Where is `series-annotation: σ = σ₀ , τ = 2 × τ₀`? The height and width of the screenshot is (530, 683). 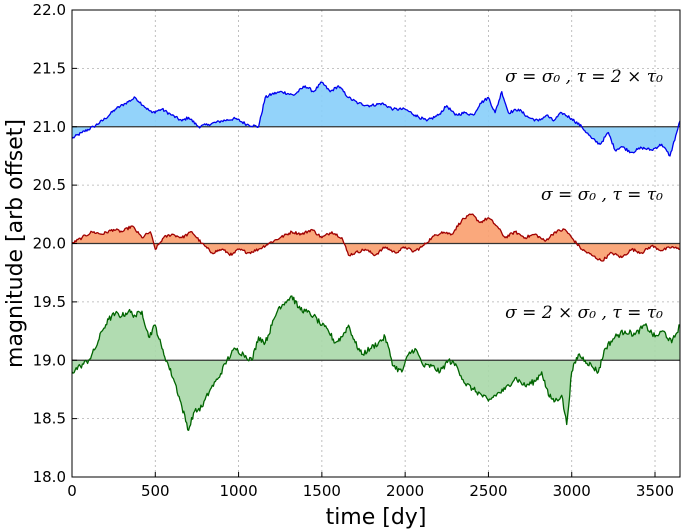
series-annotation: σ = σ₀ , τ = 2 × τ₀ is located at coordinates (584, 77).